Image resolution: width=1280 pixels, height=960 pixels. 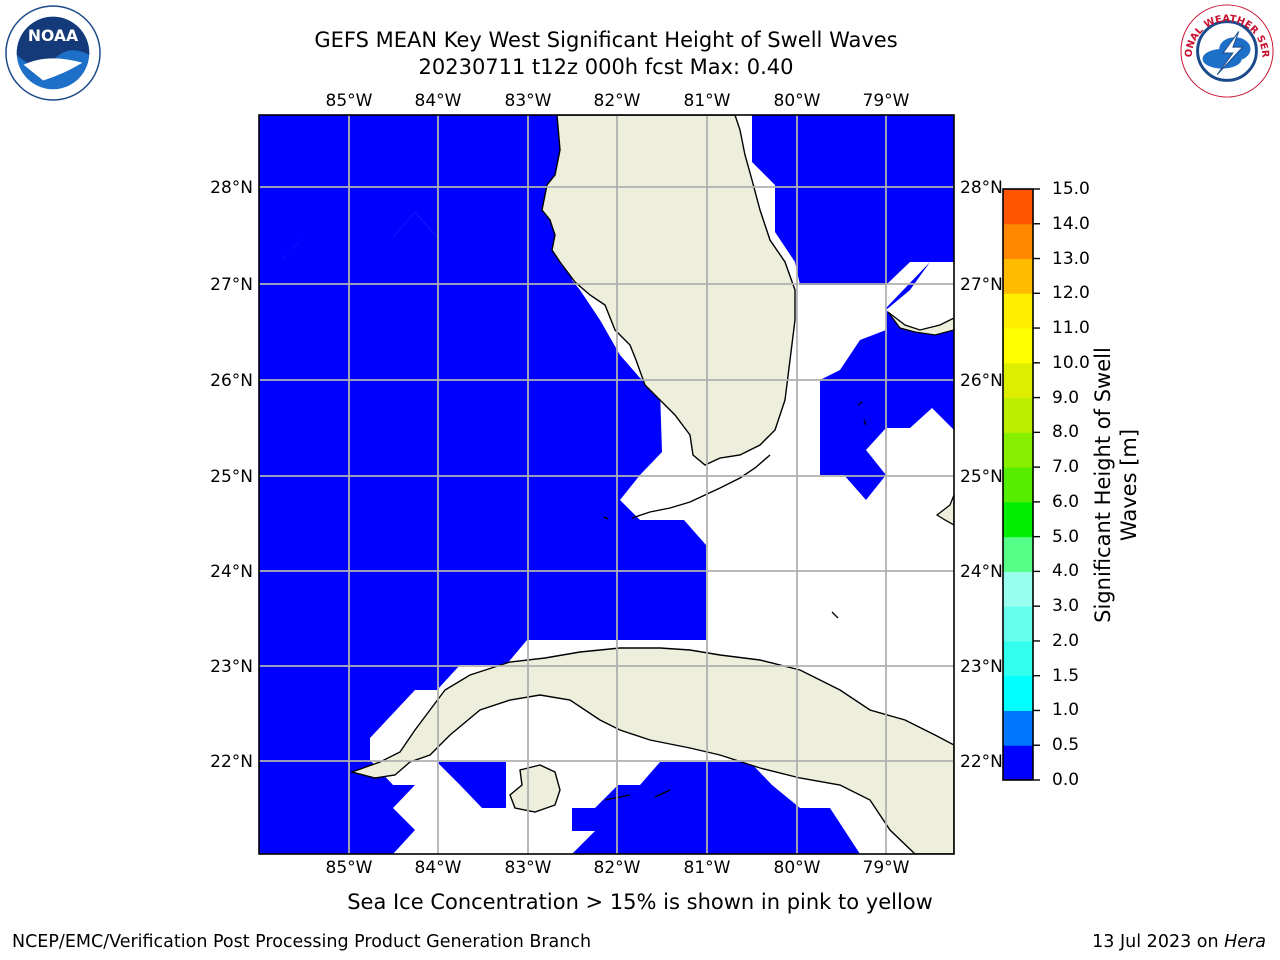 What do you see at coordinates (1066, 606) in the screenshot?
I see `colorbar-tick-label: 3.0` at bounding box center [1066, 606].